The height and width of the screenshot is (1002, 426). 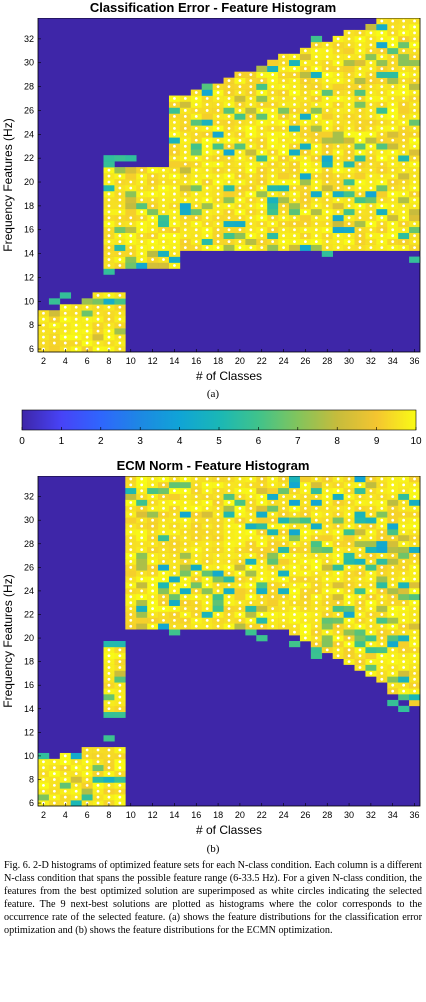 I want to click on x-tick-label: 20, so click(x=240, y=815).